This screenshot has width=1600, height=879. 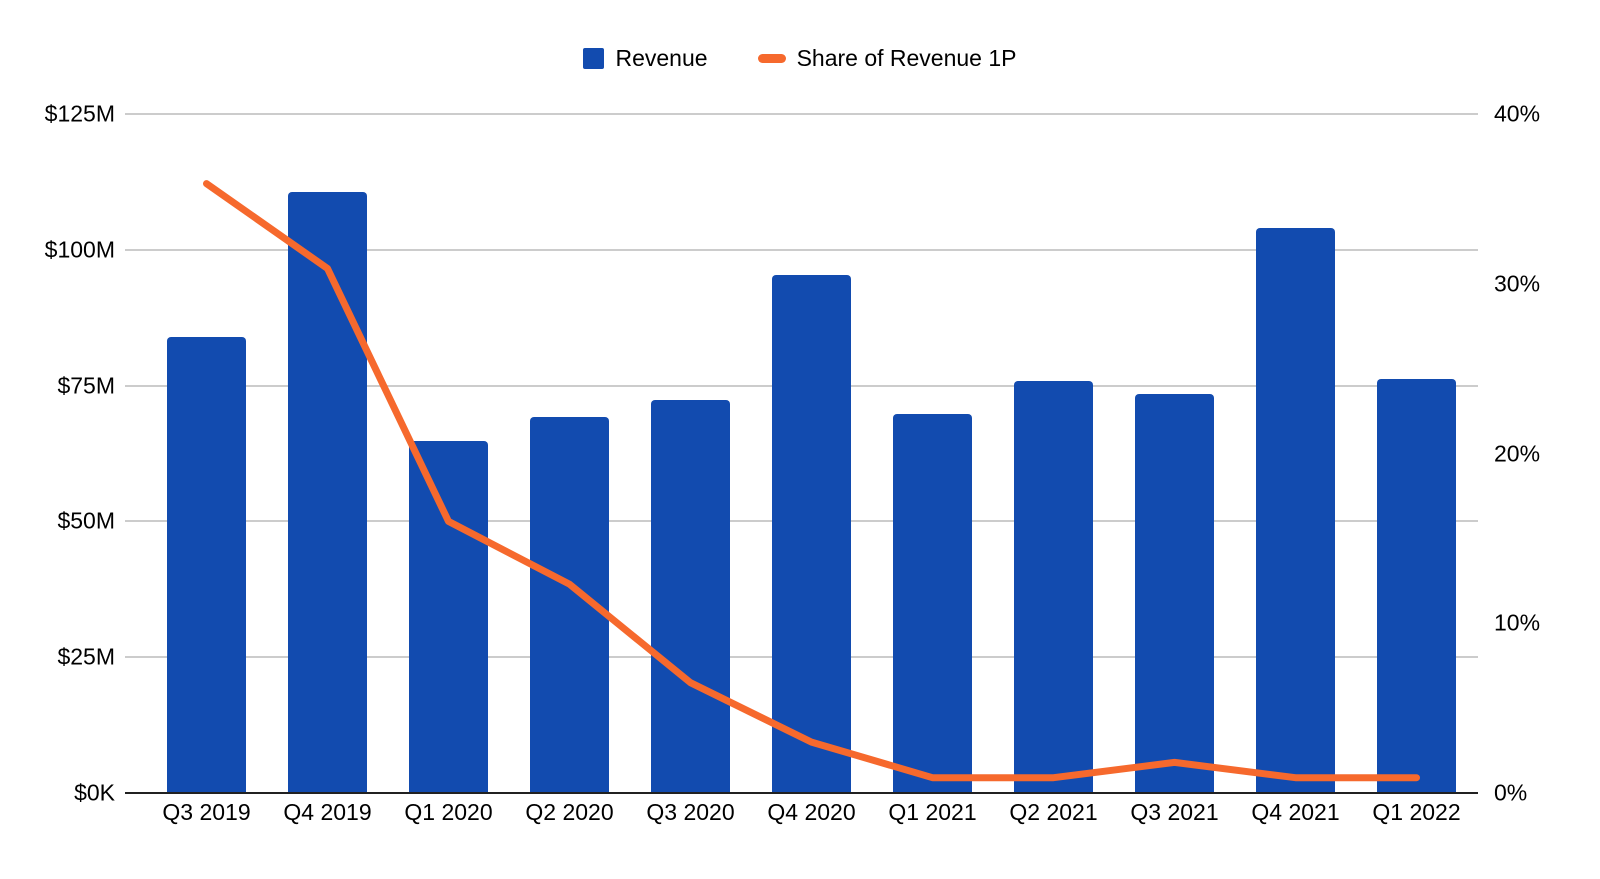 I want to click on x-axis-tick-label: Q3 2020, so click(x=690, y=812).